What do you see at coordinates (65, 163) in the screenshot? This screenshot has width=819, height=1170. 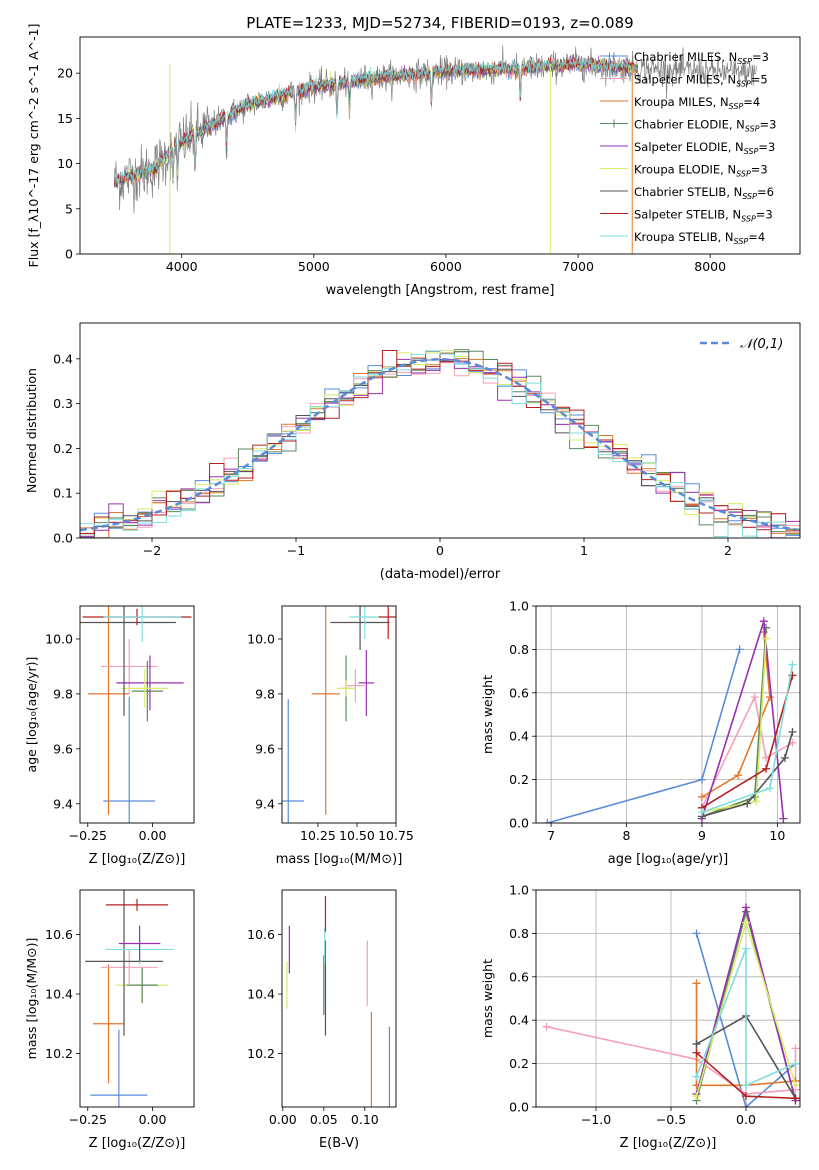 I see `y-tick-label: 10` at bounding box center [65, 163].